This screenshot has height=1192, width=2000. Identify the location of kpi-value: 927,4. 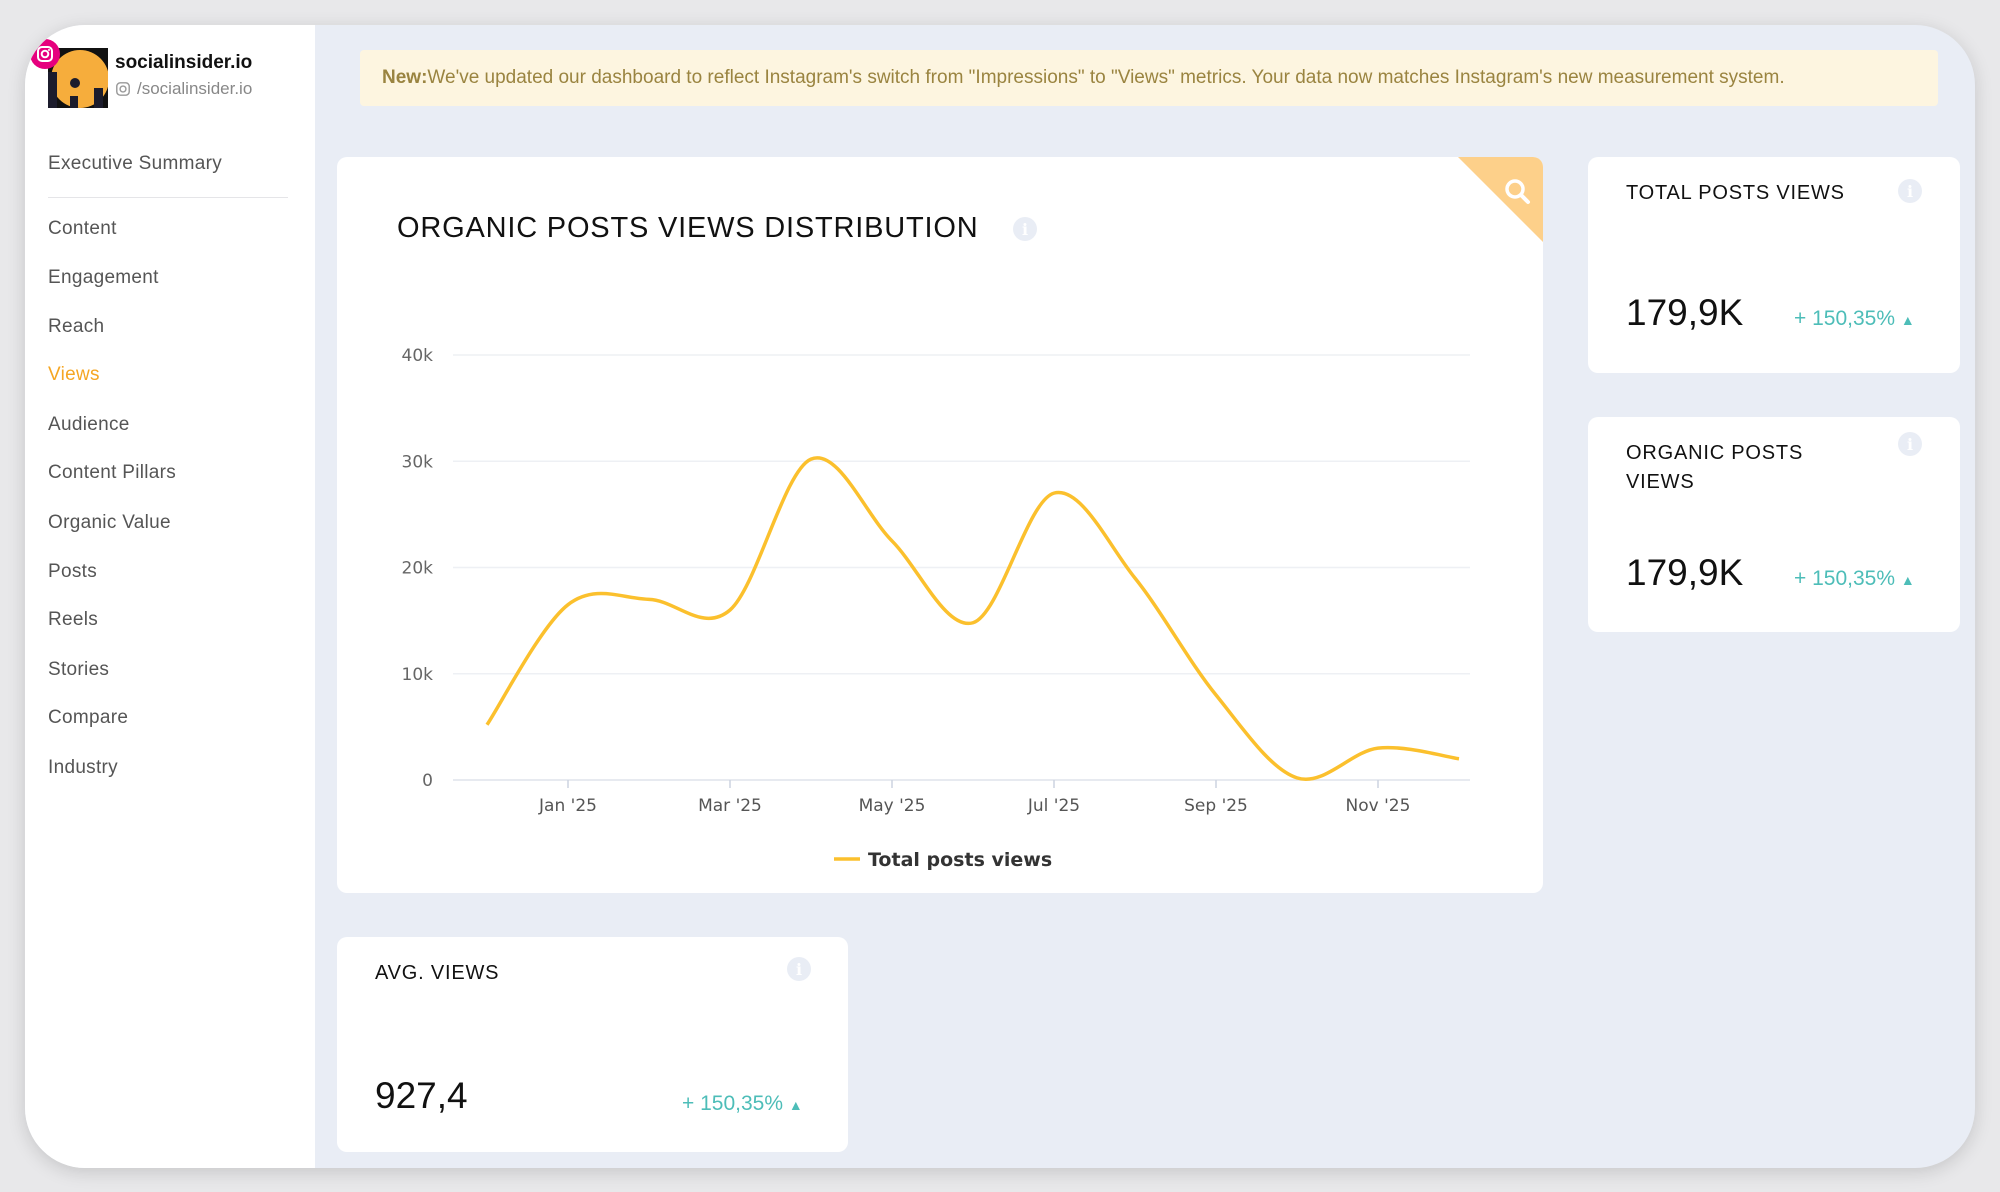
(421, 1095).